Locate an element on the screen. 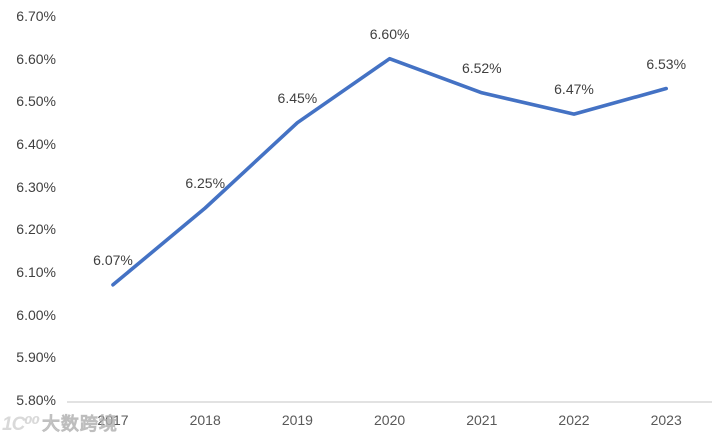  y-tick-label: 6.10% is located at coordinates (36, 272).